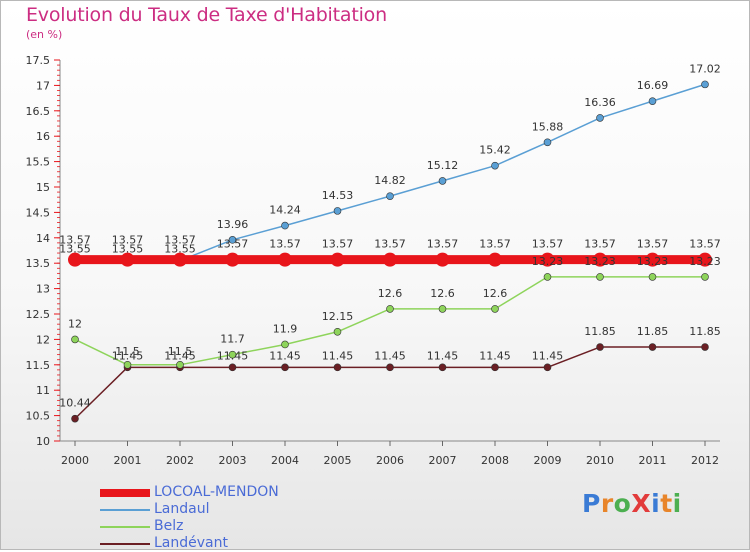  Describe the element at coordinates (338, 195) in the screenshot. I see `data-label: 14.53` at that location.